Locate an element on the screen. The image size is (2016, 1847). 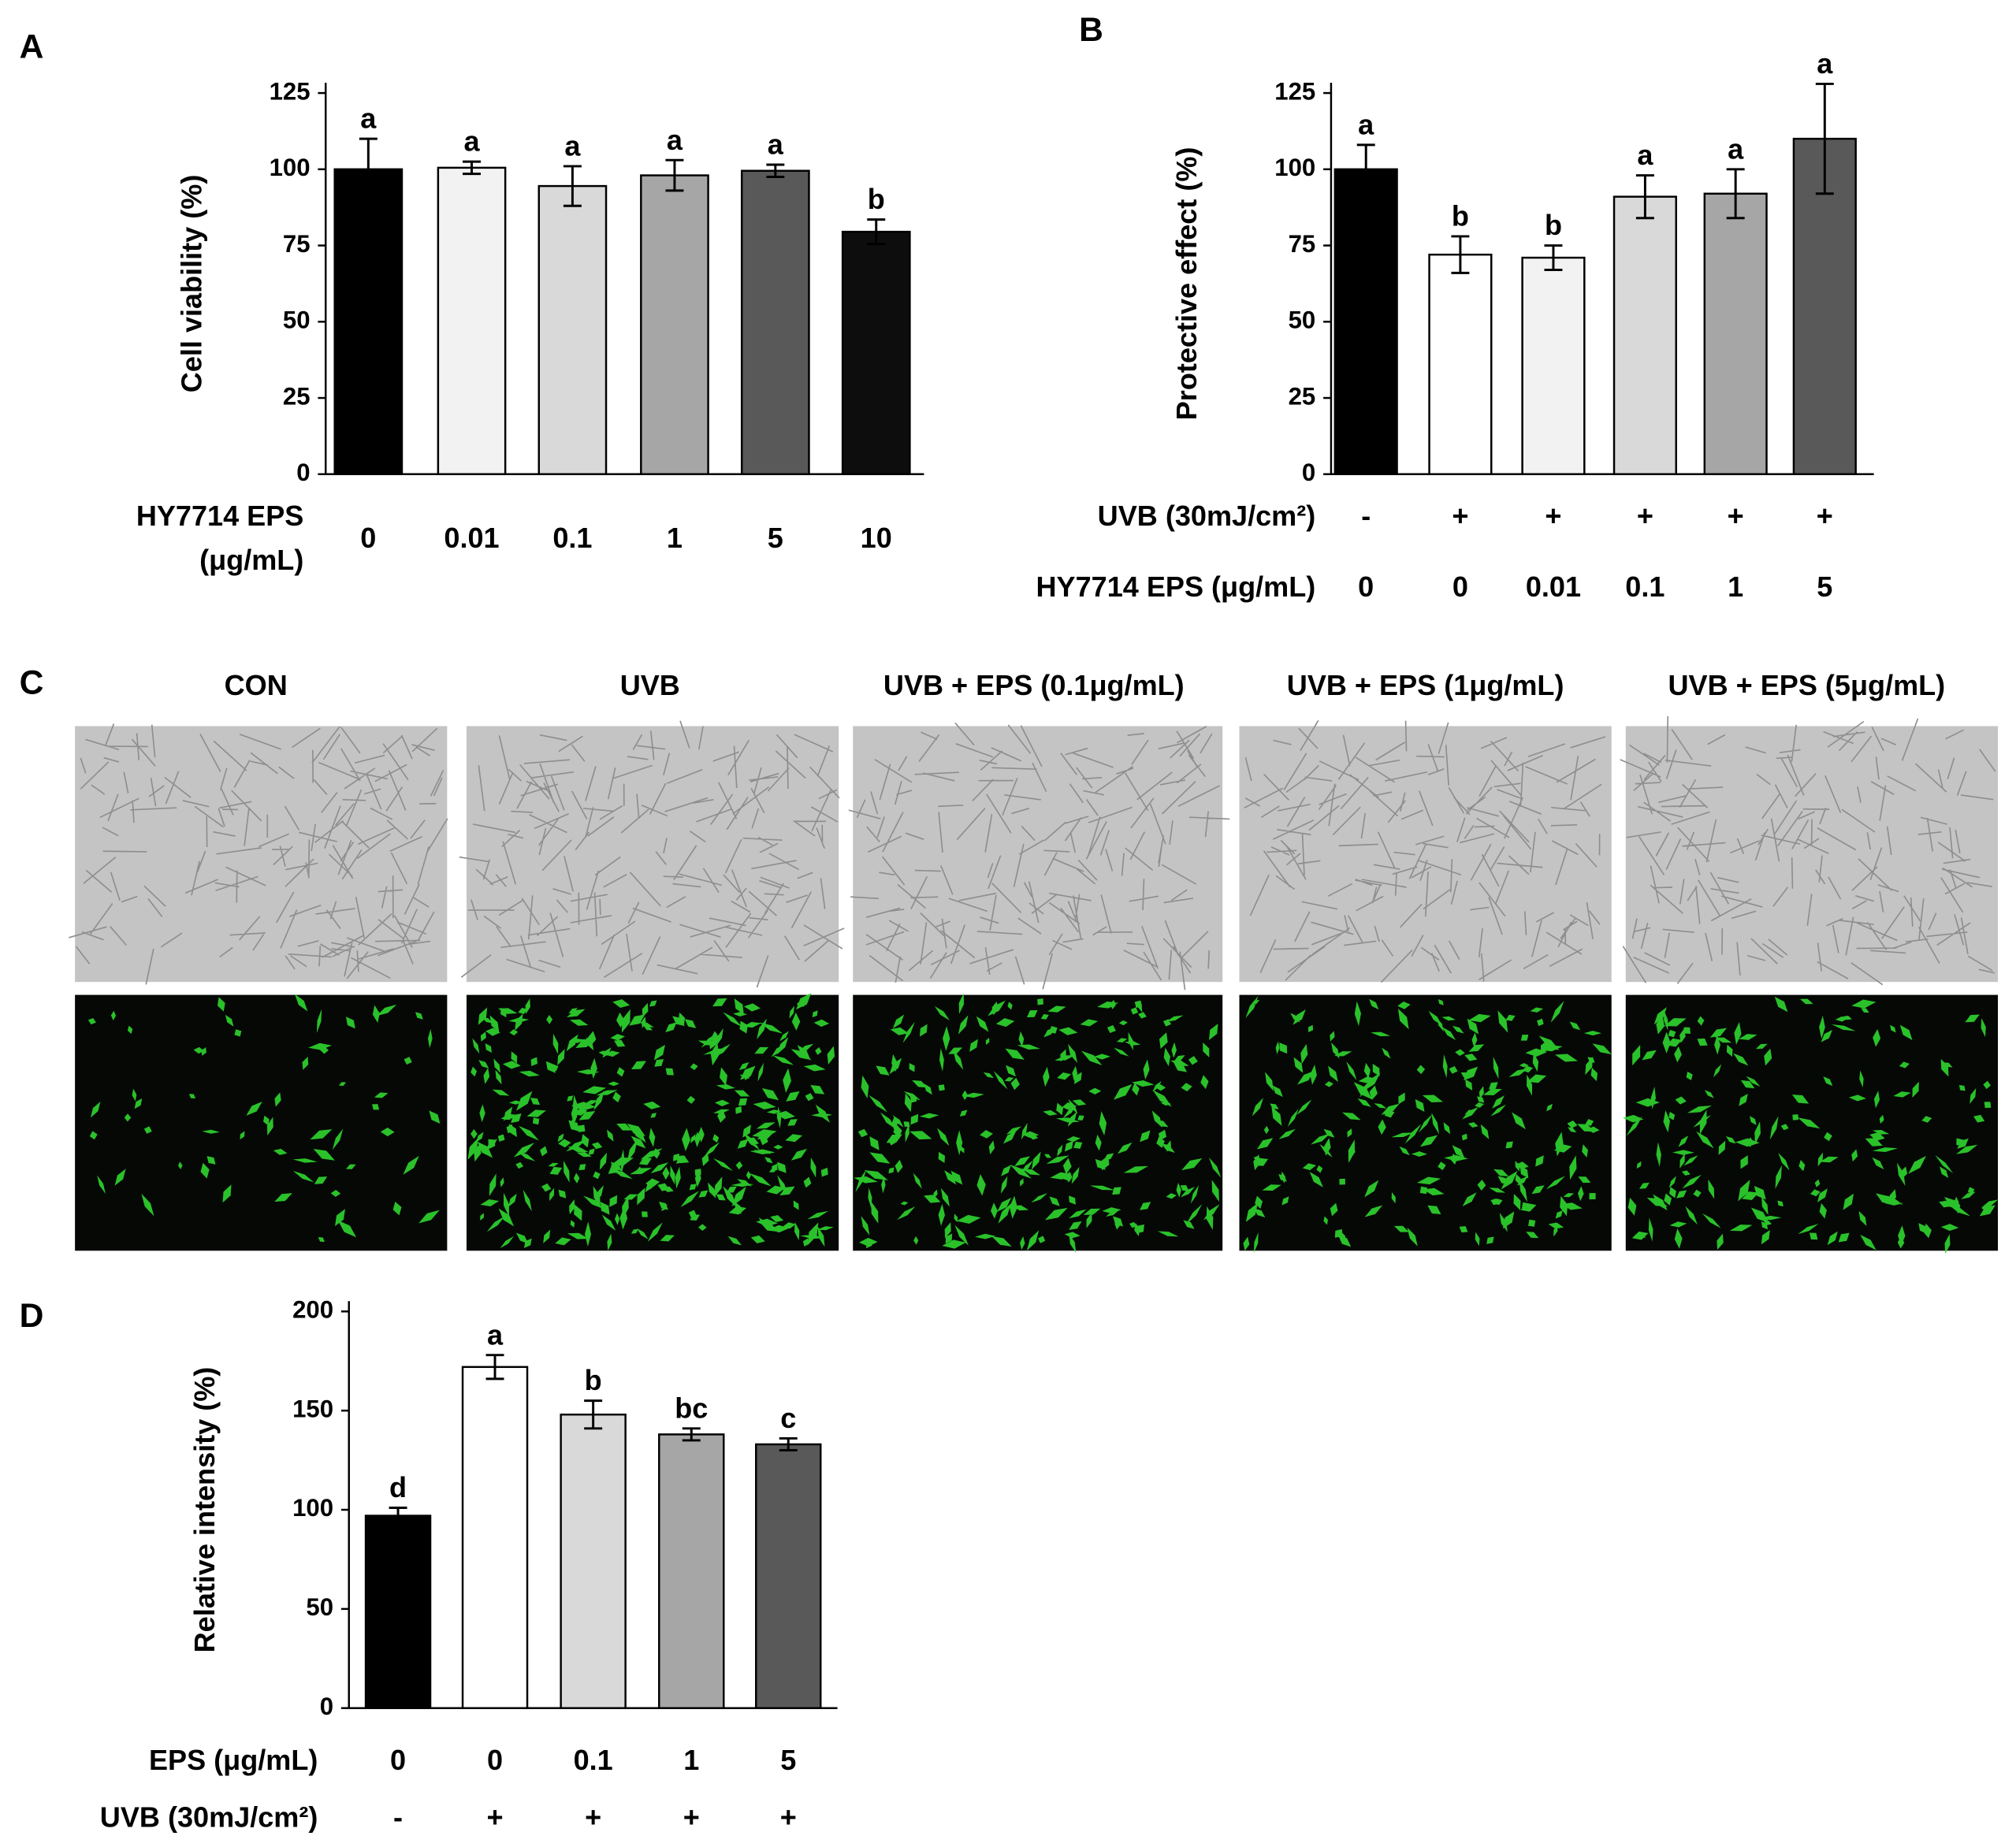
y-tick-label: 200 is located at coordinates (312, 1310).